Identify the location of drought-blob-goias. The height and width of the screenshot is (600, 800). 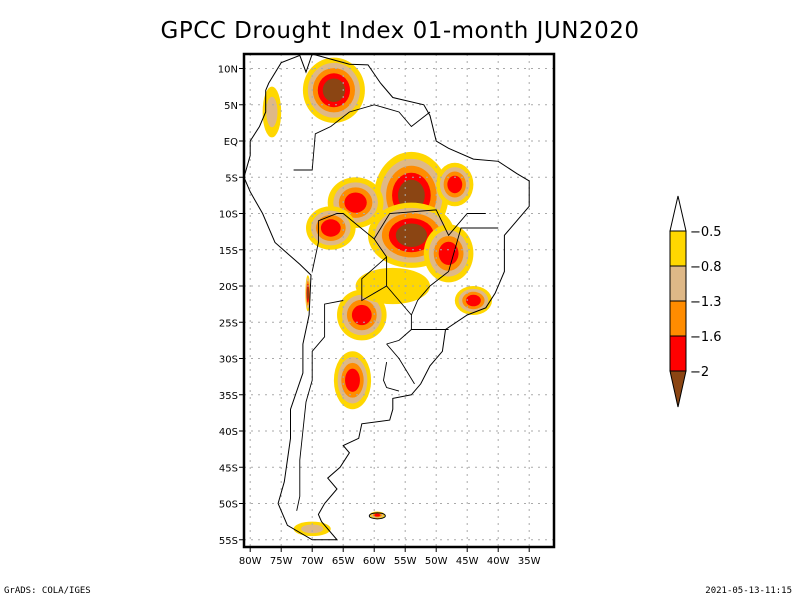
(448, 253).